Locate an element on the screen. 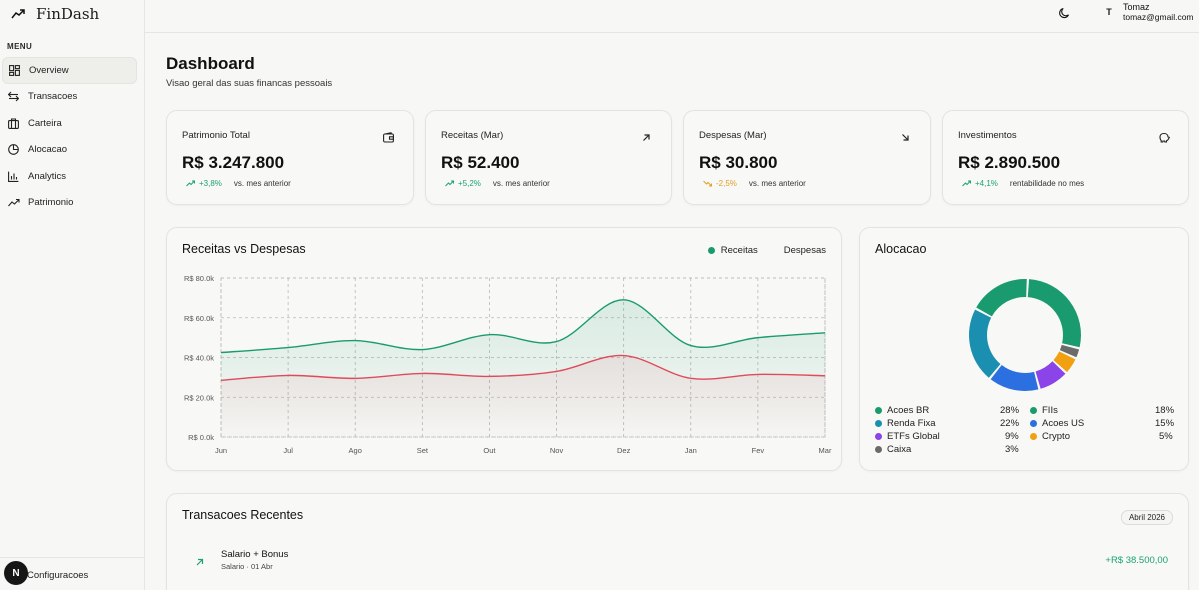  chart-title: Receitas vs Despesas is located at coordinates (244, 249).